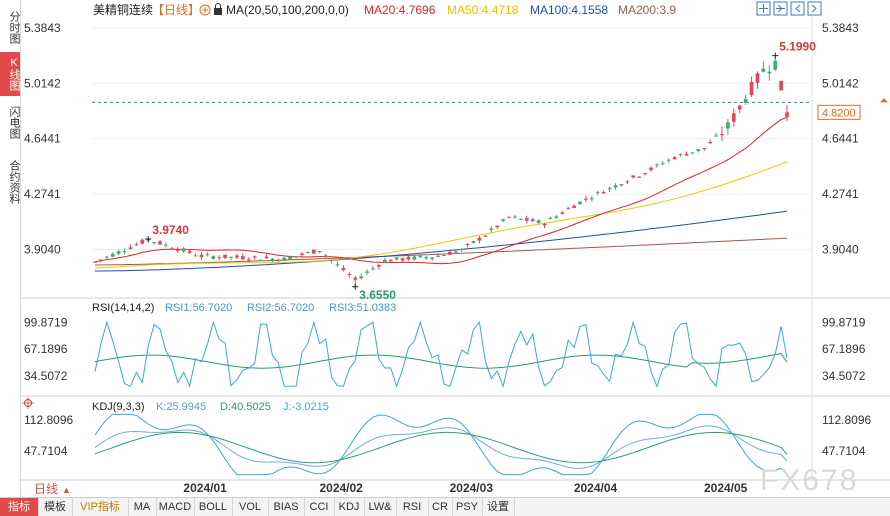 Image resolution: width=890 pixels, height=516 pixels. I want to click on price-tick-left: 5.3843, so click(42, 28).